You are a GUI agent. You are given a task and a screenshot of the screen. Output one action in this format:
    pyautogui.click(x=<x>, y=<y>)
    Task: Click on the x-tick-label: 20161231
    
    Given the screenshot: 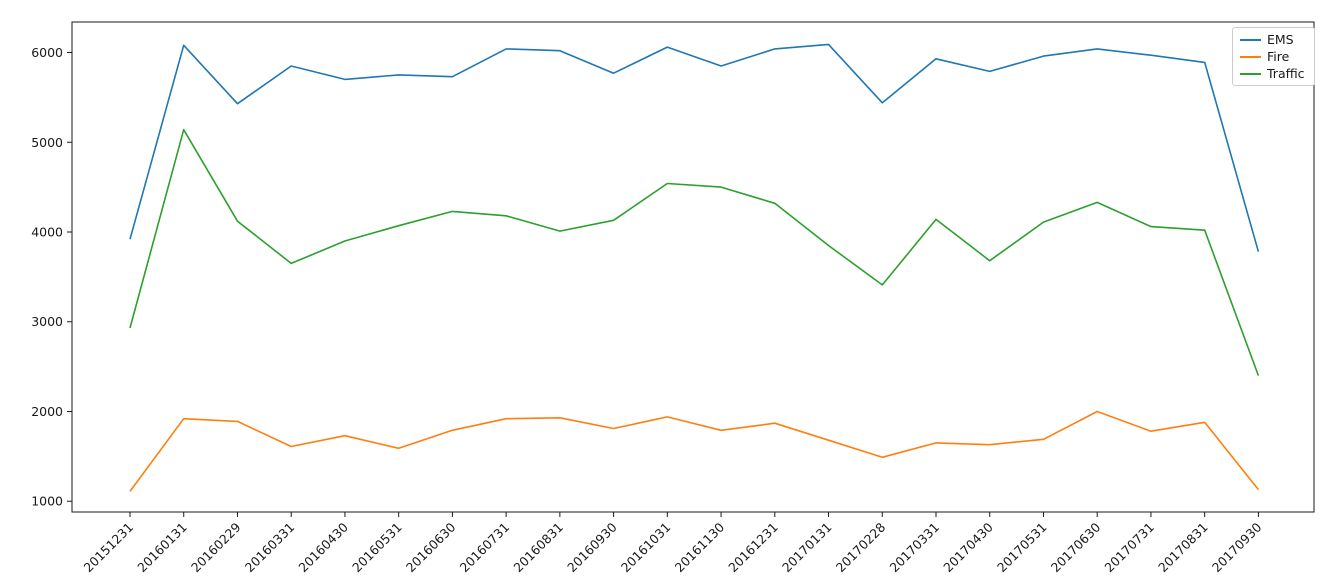 What is the action you would take?
    pyautogui.click(x=753, y=548)
    